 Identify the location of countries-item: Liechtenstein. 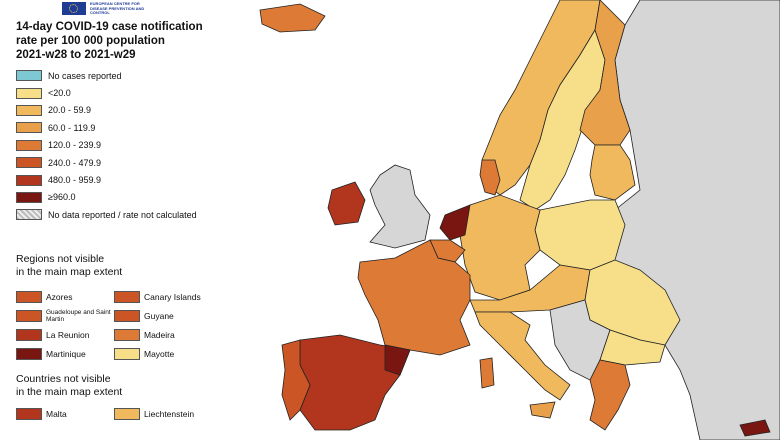
(163, 413).